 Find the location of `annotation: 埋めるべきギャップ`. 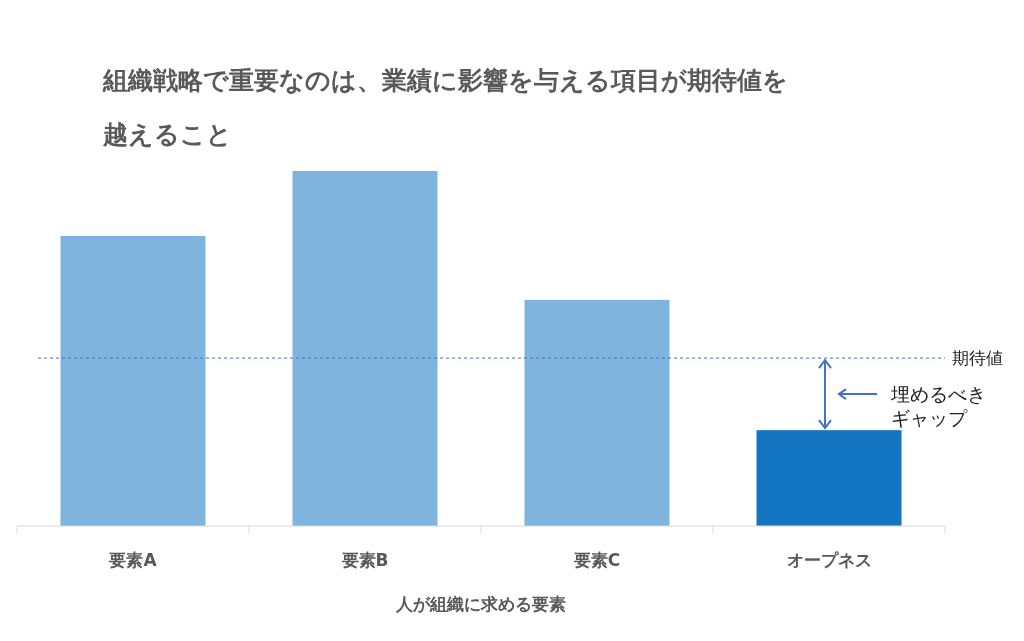

annotation: 埋めるべきギャップ is located at coordinates (938, 406).